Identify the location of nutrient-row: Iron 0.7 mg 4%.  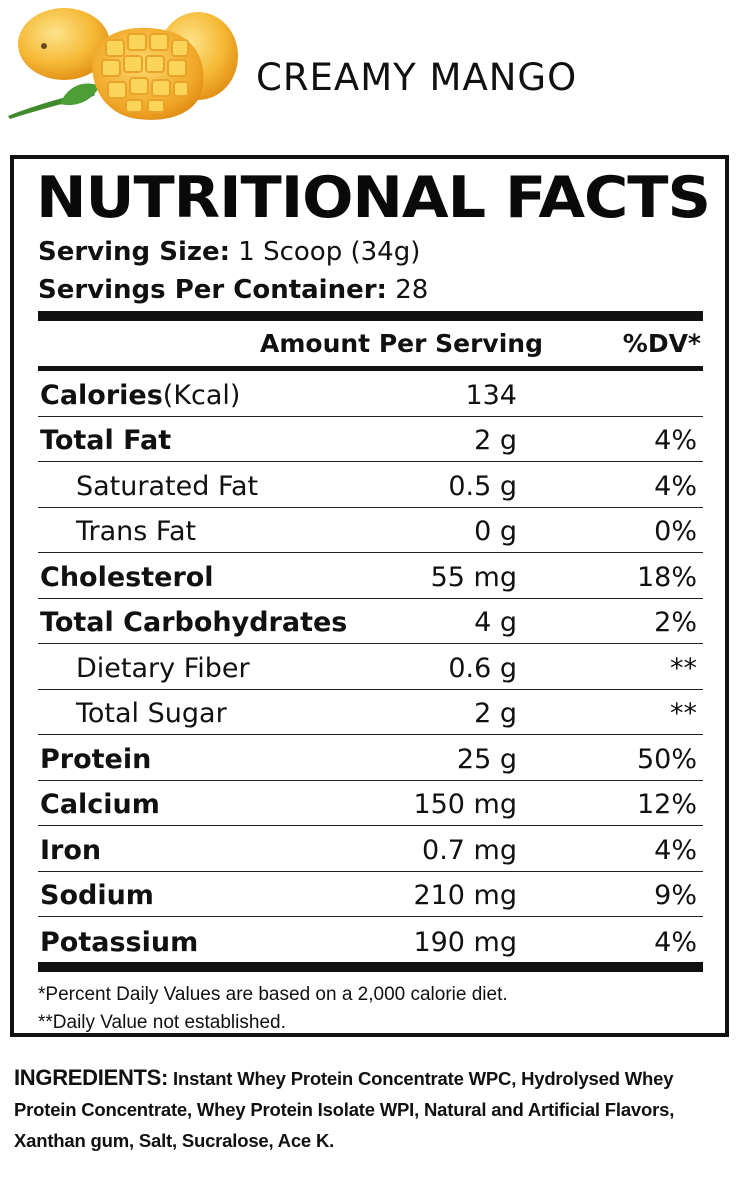
(370, 849).